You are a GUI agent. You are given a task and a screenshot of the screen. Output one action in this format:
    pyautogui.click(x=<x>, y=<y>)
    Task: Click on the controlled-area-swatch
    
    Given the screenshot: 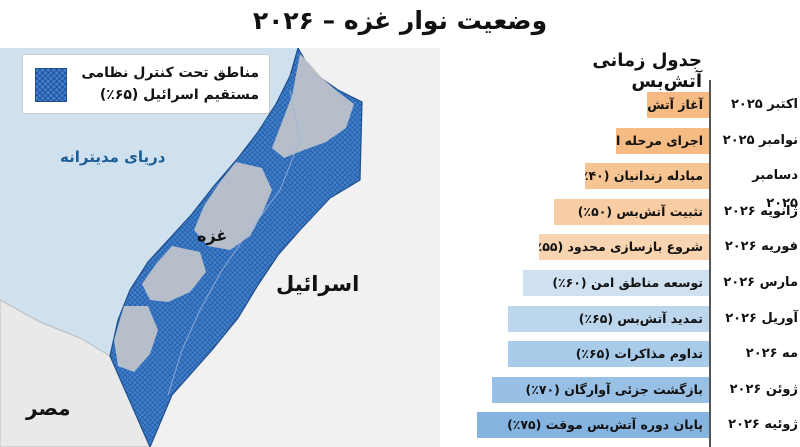 What is the action you would take?
    pyautogui.click(x=51, y=85)
    